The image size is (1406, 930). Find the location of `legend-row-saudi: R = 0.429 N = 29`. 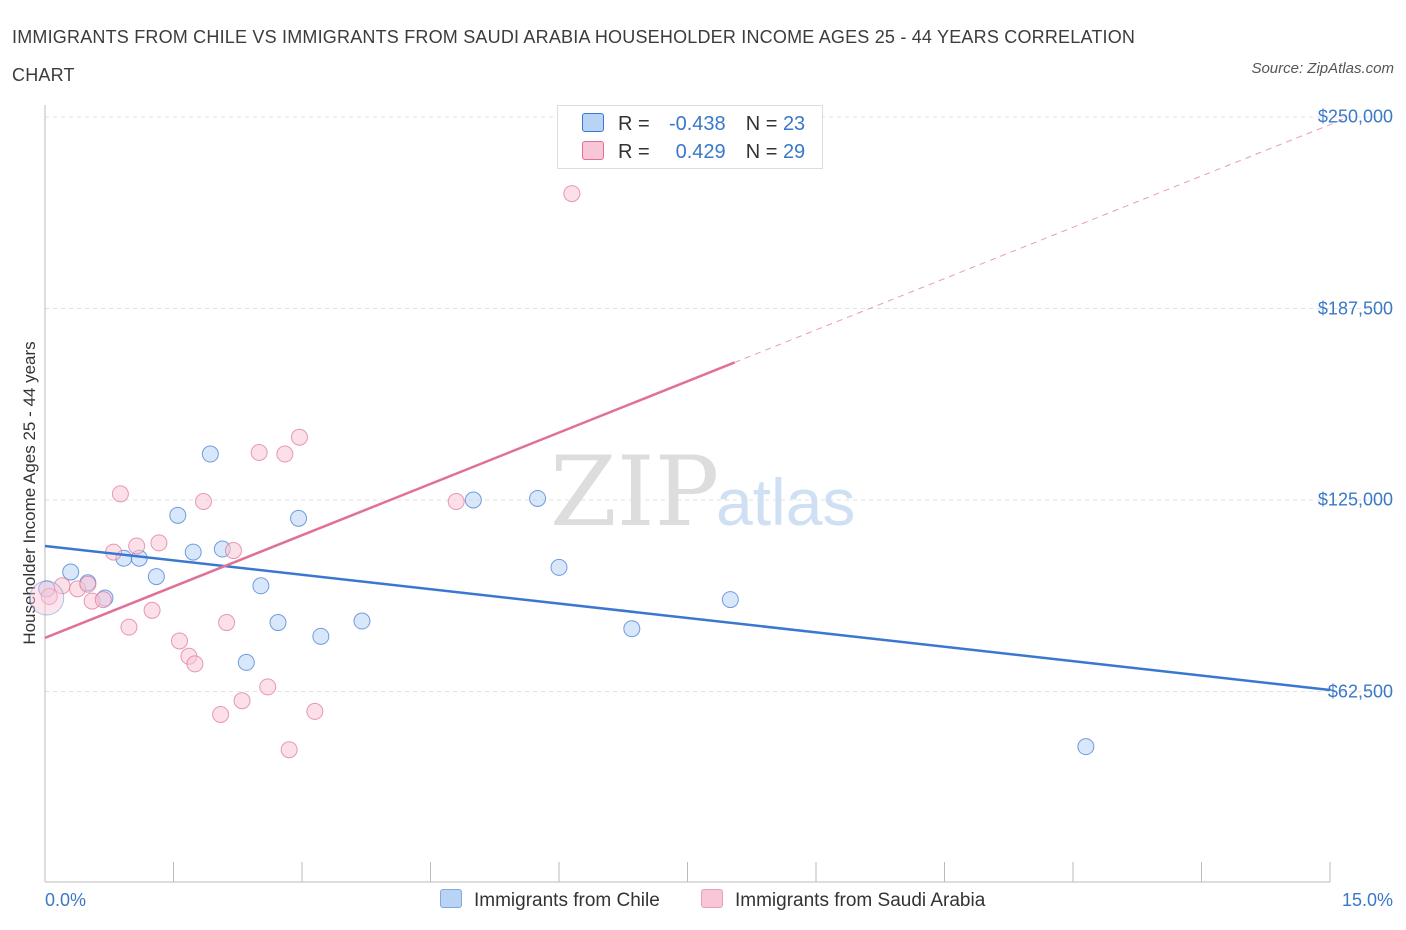

legend-row-saudi: R = 0.429 N = 29 is located at coordinates (693, 153).